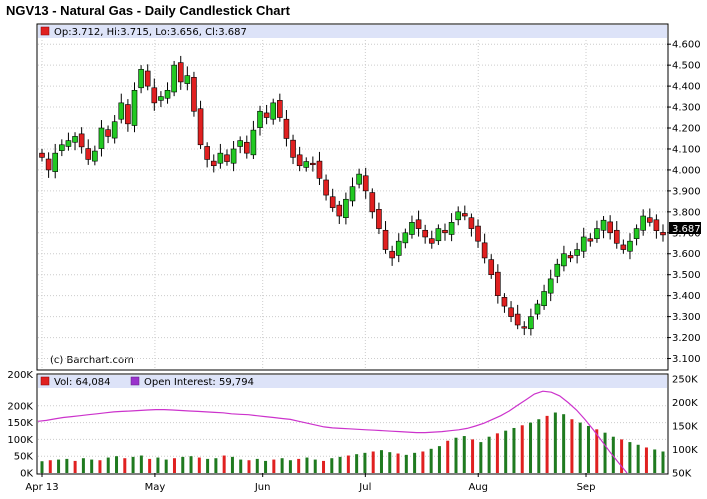 This screenshot has width=707, height=499. What do you see at coordinates (686, 149) in the screenshot?
I see `price-tick-label: 4.100` at bounding box center [686, 149].